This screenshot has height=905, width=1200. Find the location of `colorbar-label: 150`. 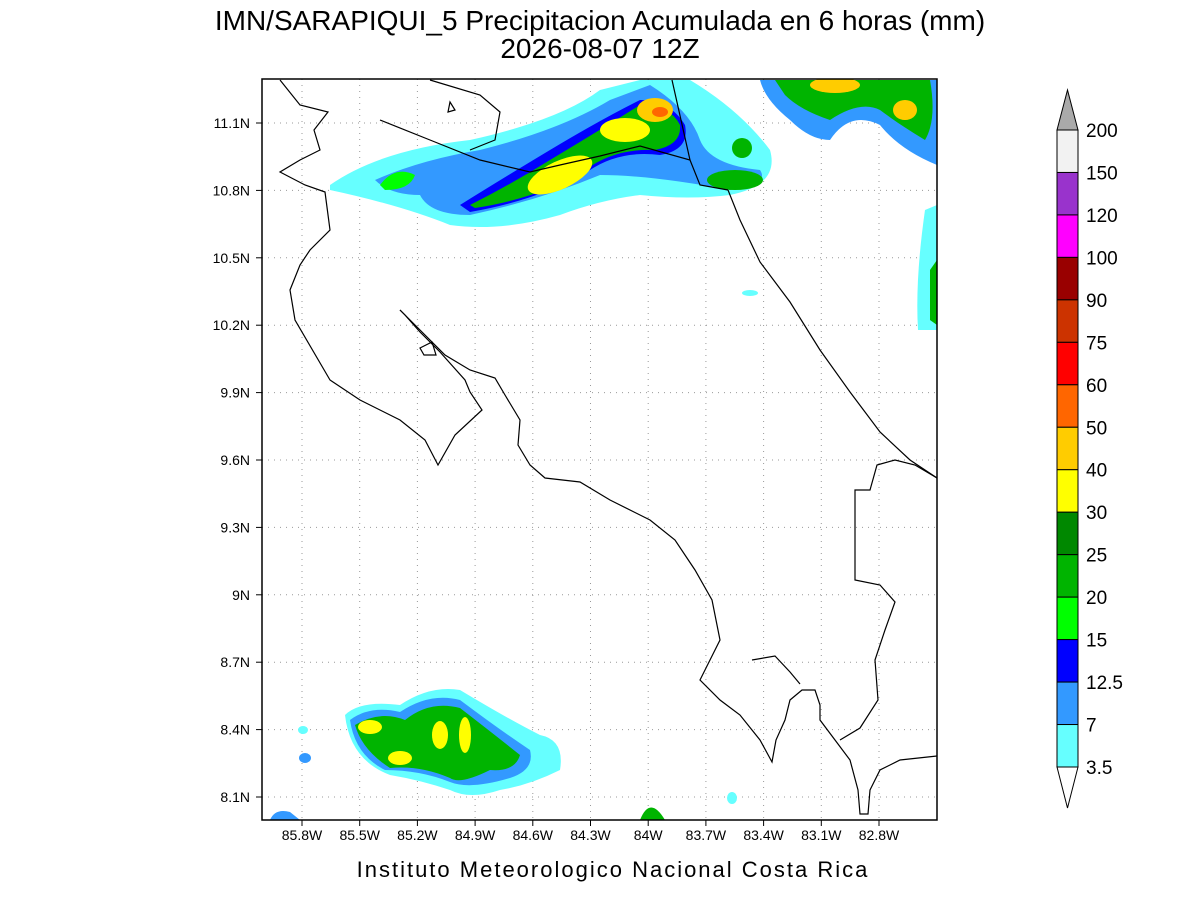

colorbar-label: 150 is located at coordinates (1102, 173).